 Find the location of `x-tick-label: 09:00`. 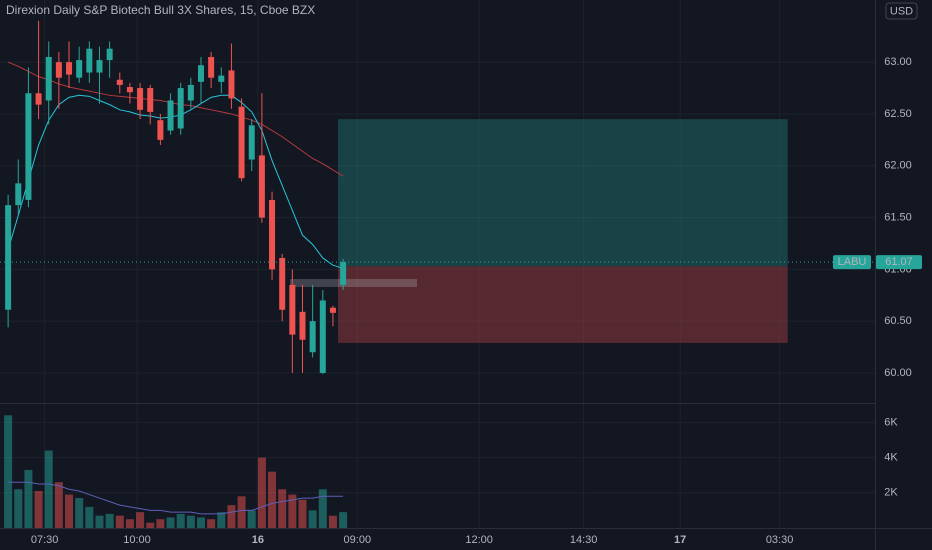

x-tick-label: 09:00 is located at coordinates (358, 540).